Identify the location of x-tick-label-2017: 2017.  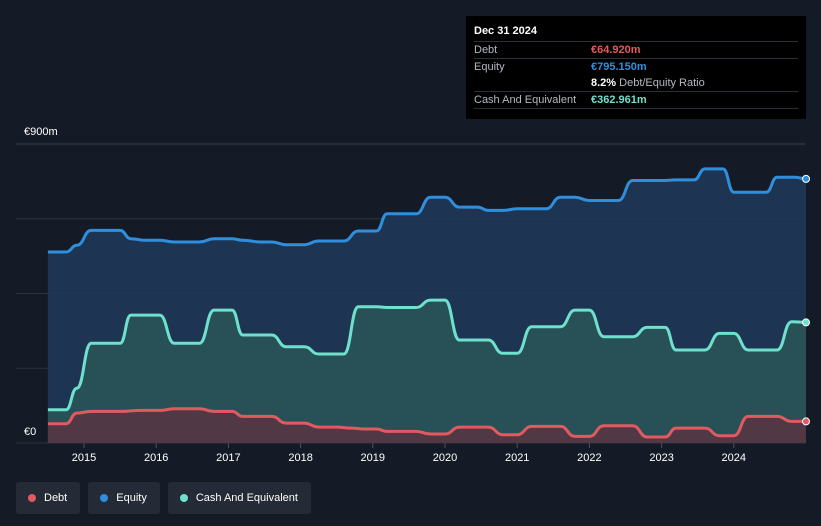
(228, 458).